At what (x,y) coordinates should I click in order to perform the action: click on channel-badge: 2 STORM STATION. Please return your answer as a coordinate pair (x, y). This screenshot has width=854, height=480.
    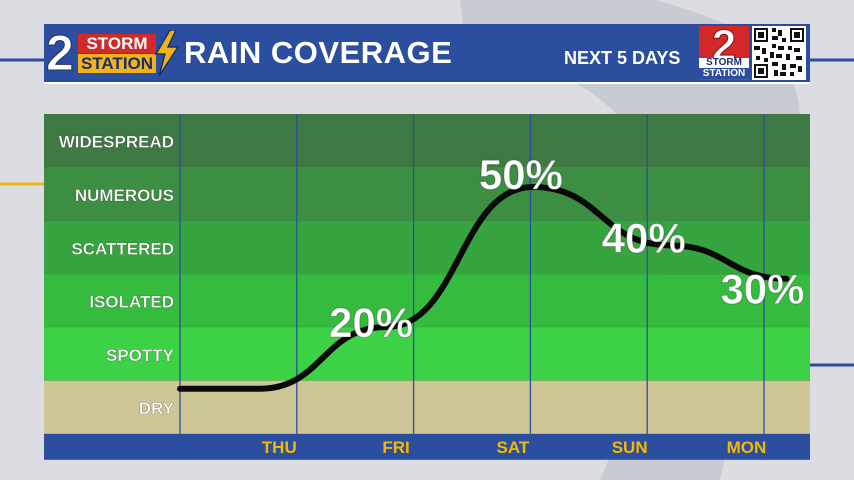
    Looking at the image, I should click on (724, 51).